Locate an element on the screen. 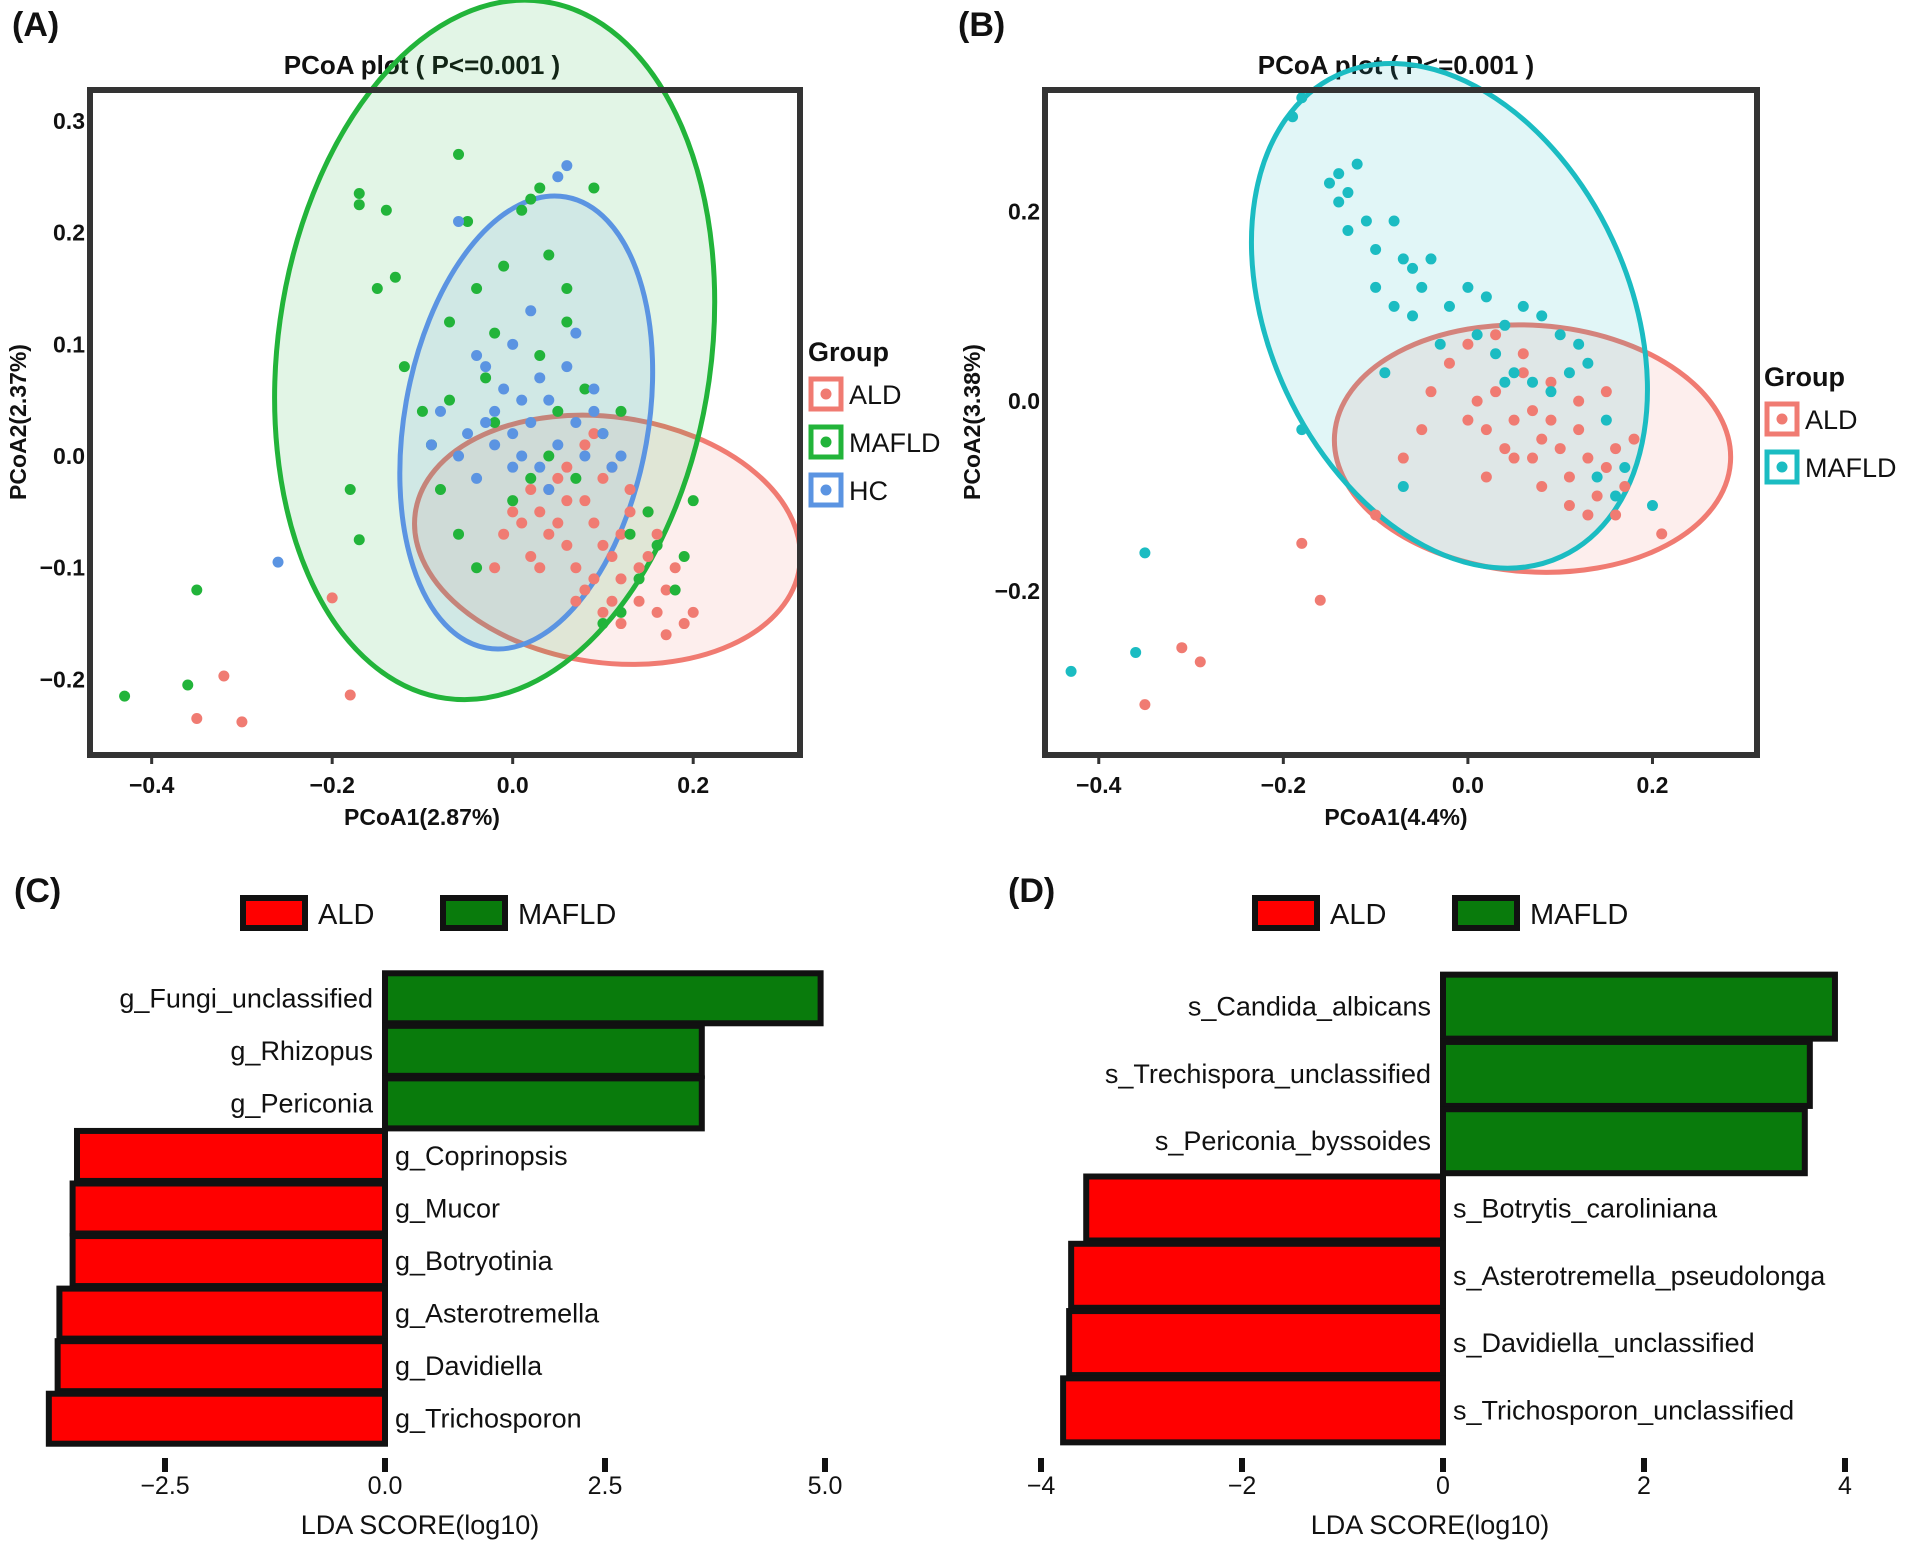  panel-a-legend-title: Group is located at coordinates (848, 352).